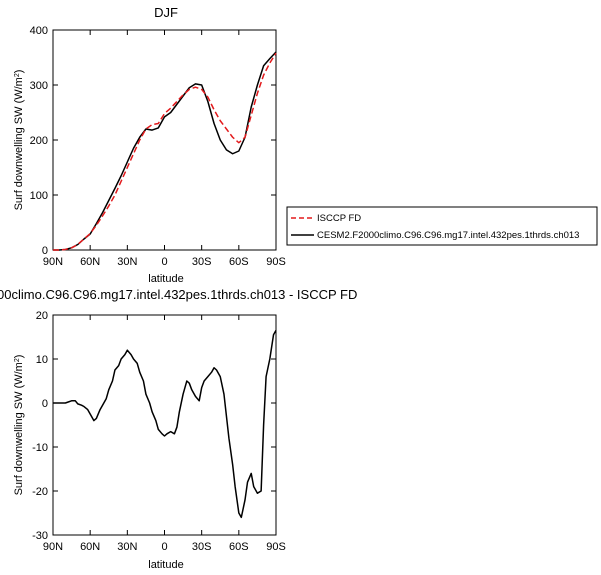 This screenshot has height=575, width=601. What do you see at coordinates (19, 425) in the screenshot?
I see `bottom-y-axis-label: Surf downwelling SW (W/m2)` at bounding box center [19, 425].